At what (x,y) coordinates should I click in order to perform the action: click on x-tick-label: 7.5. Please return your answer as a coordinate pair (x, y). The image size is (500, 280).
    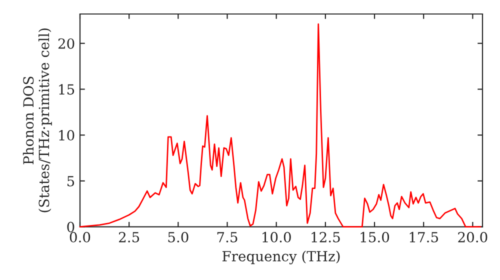
    Looking at the image, I should click on (227, 237).